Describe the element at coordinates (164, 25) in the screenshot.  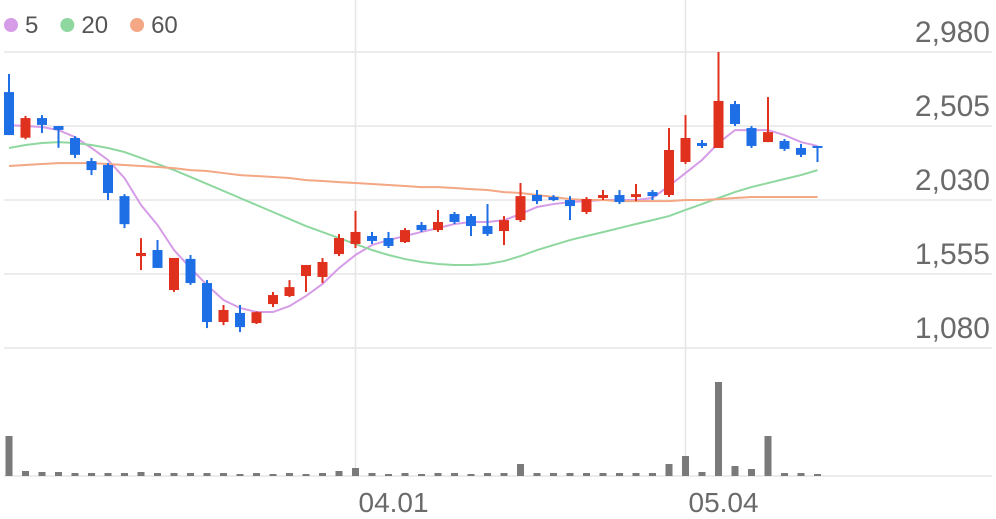
I see `legend-label: 60` at that location.